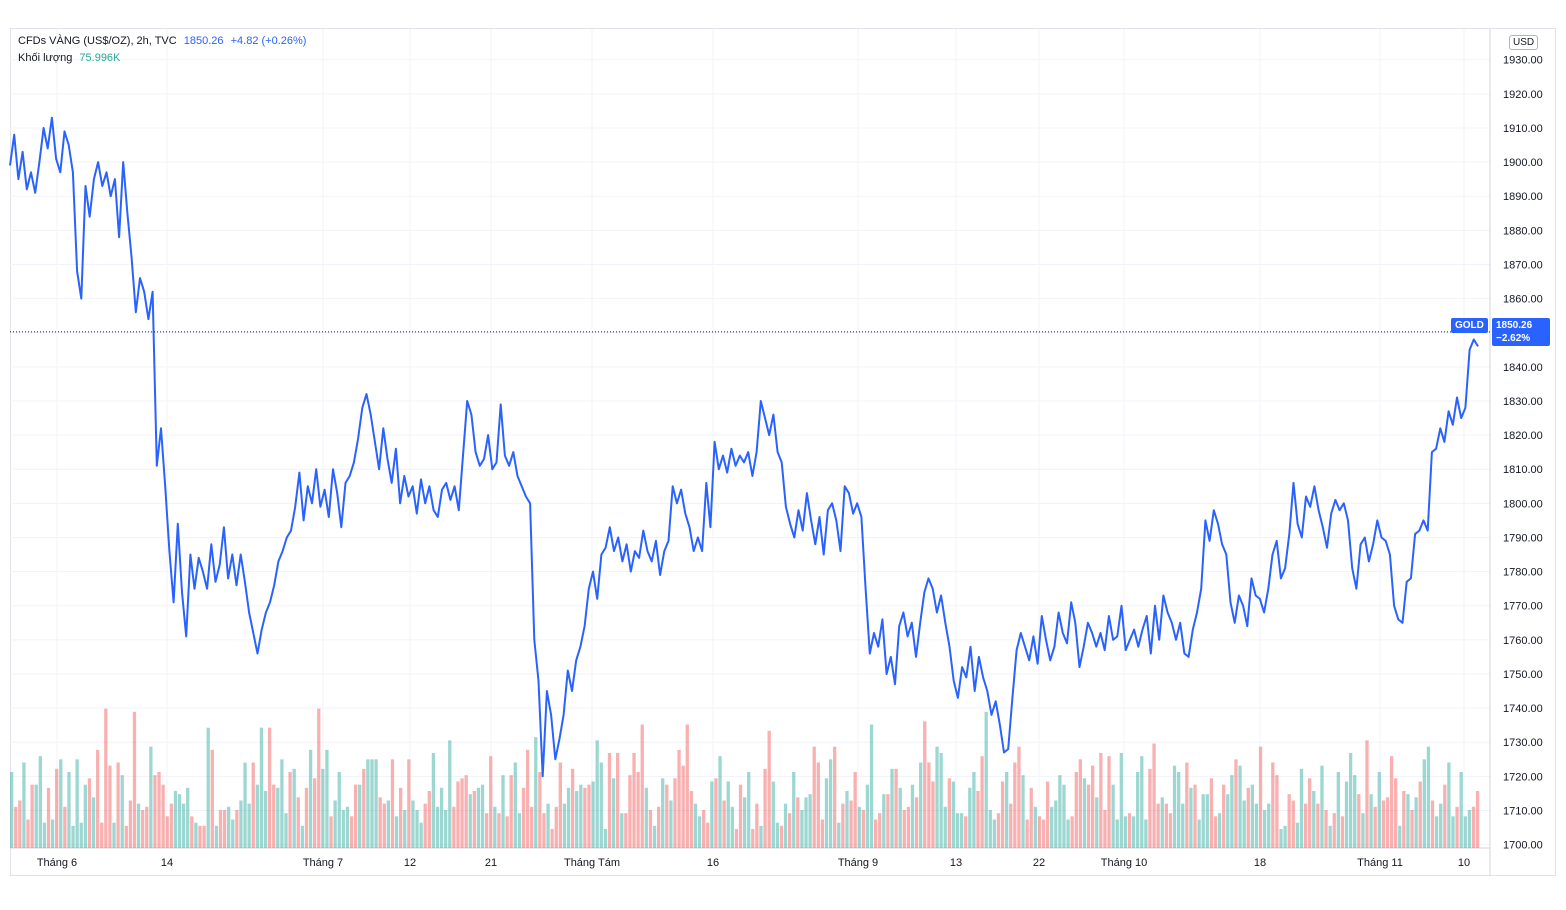 This screenshot has height=910, width=1566. Describe the element at coordinates (1039, 863) in the screenshot. I see `x-tick-label: 22` at that location.